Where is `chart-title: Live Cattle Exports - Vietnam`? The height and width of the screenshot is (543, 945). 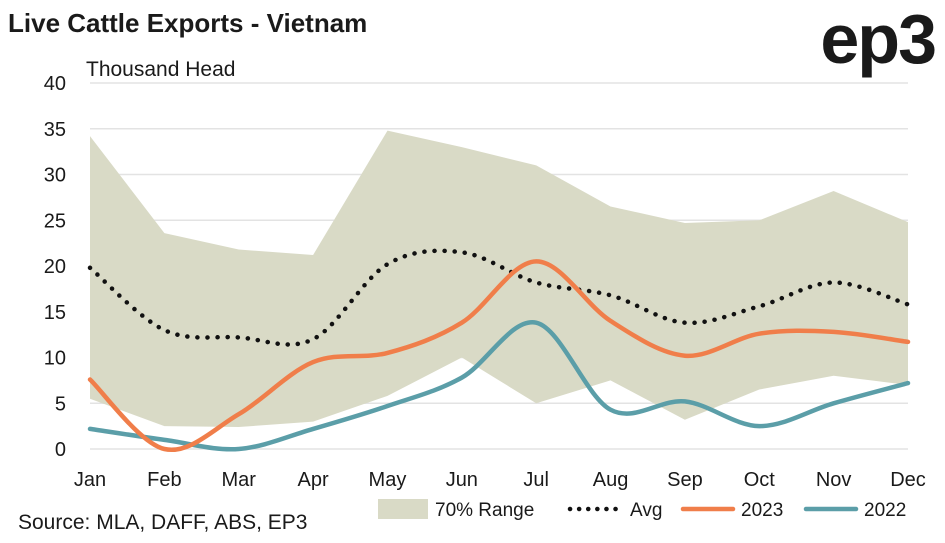
chart-title: Live Cattle Exports - Vietnam is located at coordinates (188, 23).